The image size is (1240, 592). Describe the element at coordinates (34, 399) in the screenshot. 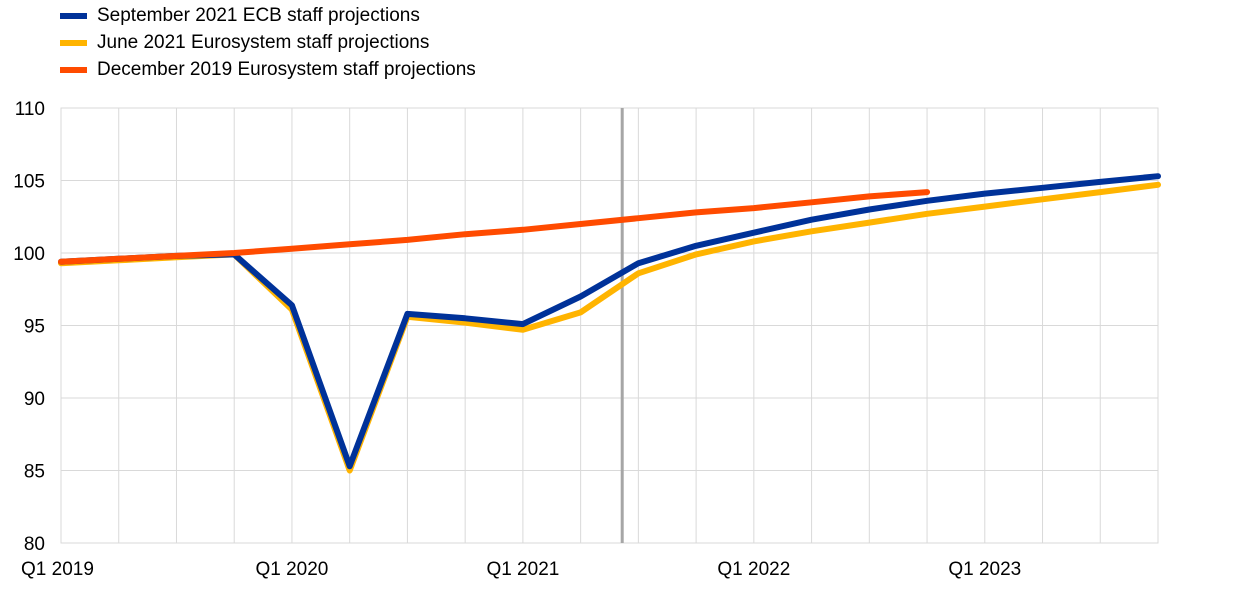

I see `y-tick-label: 90` at that location.